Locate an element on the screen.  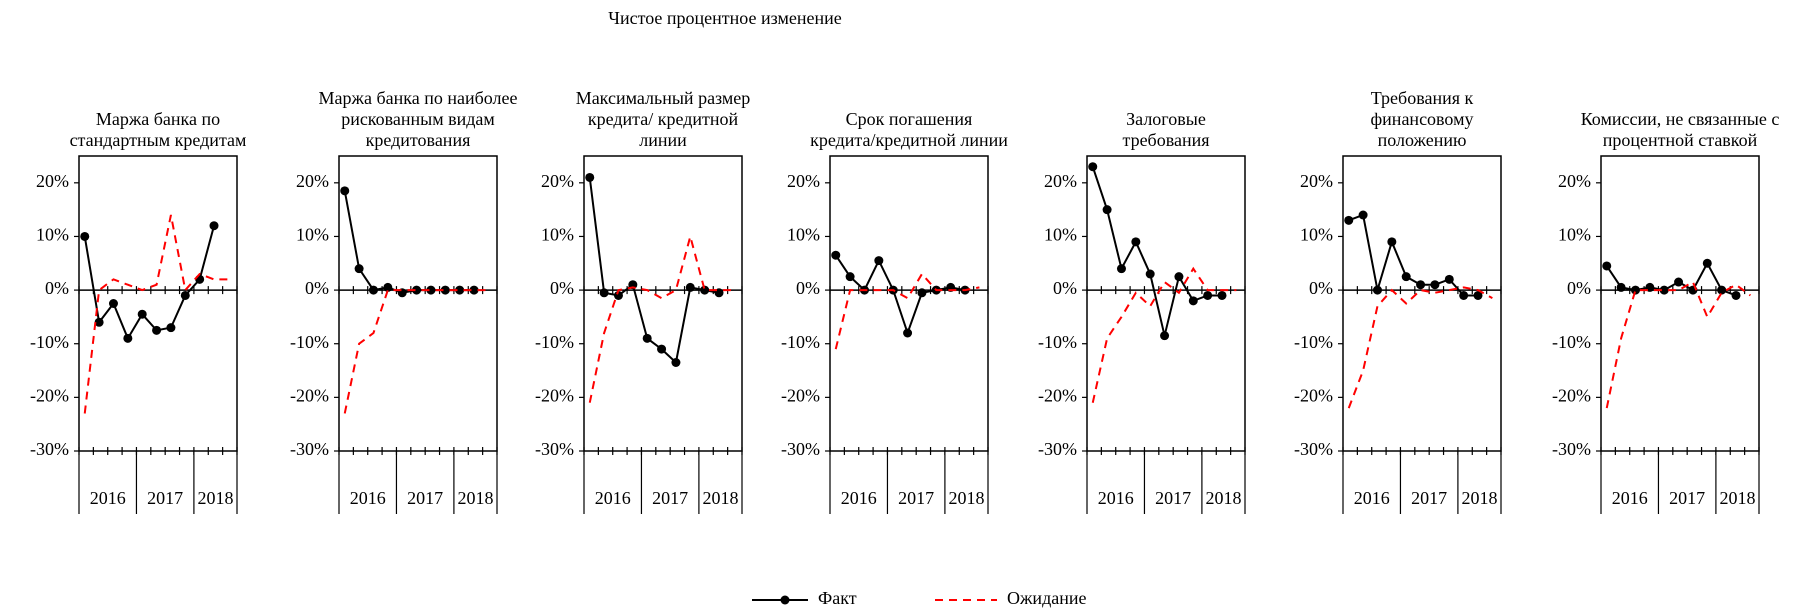
panel-title: кредита/ кредитной is located at coordinates (663, 119).